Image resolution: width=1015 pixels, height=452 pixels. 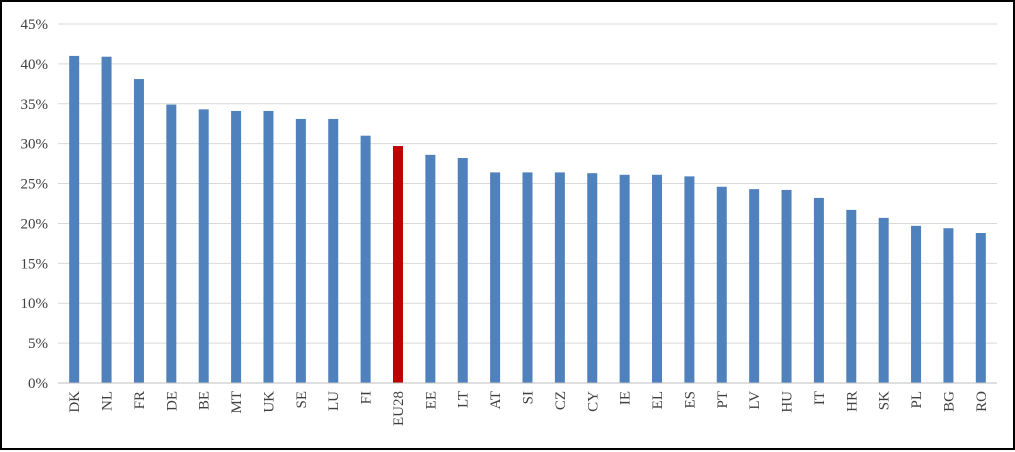 I want to click on x-tick-label: SK, so click(x=885, y=400).